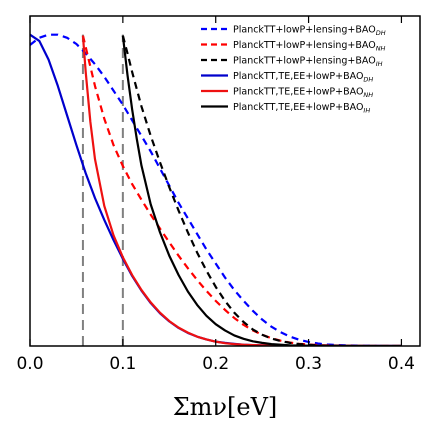 This screenshot has width=437, height=436. What do you see at coordinates (225, 407) in the screenshot?
I see `x-axis-label: Σmν[eV]` at bounding box center [225, 407].